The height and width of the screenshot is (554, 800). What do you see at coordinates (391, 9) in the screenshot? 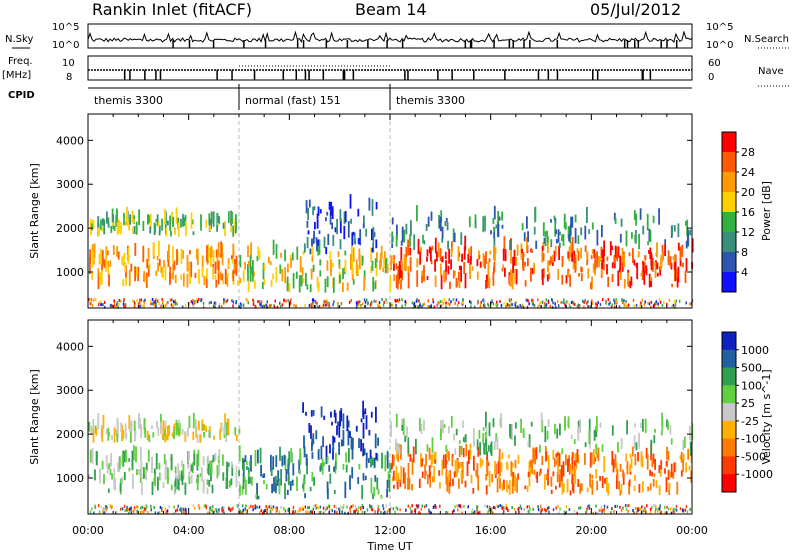
I see `beam-title: Beam 14` at bounding box center [391, 9].